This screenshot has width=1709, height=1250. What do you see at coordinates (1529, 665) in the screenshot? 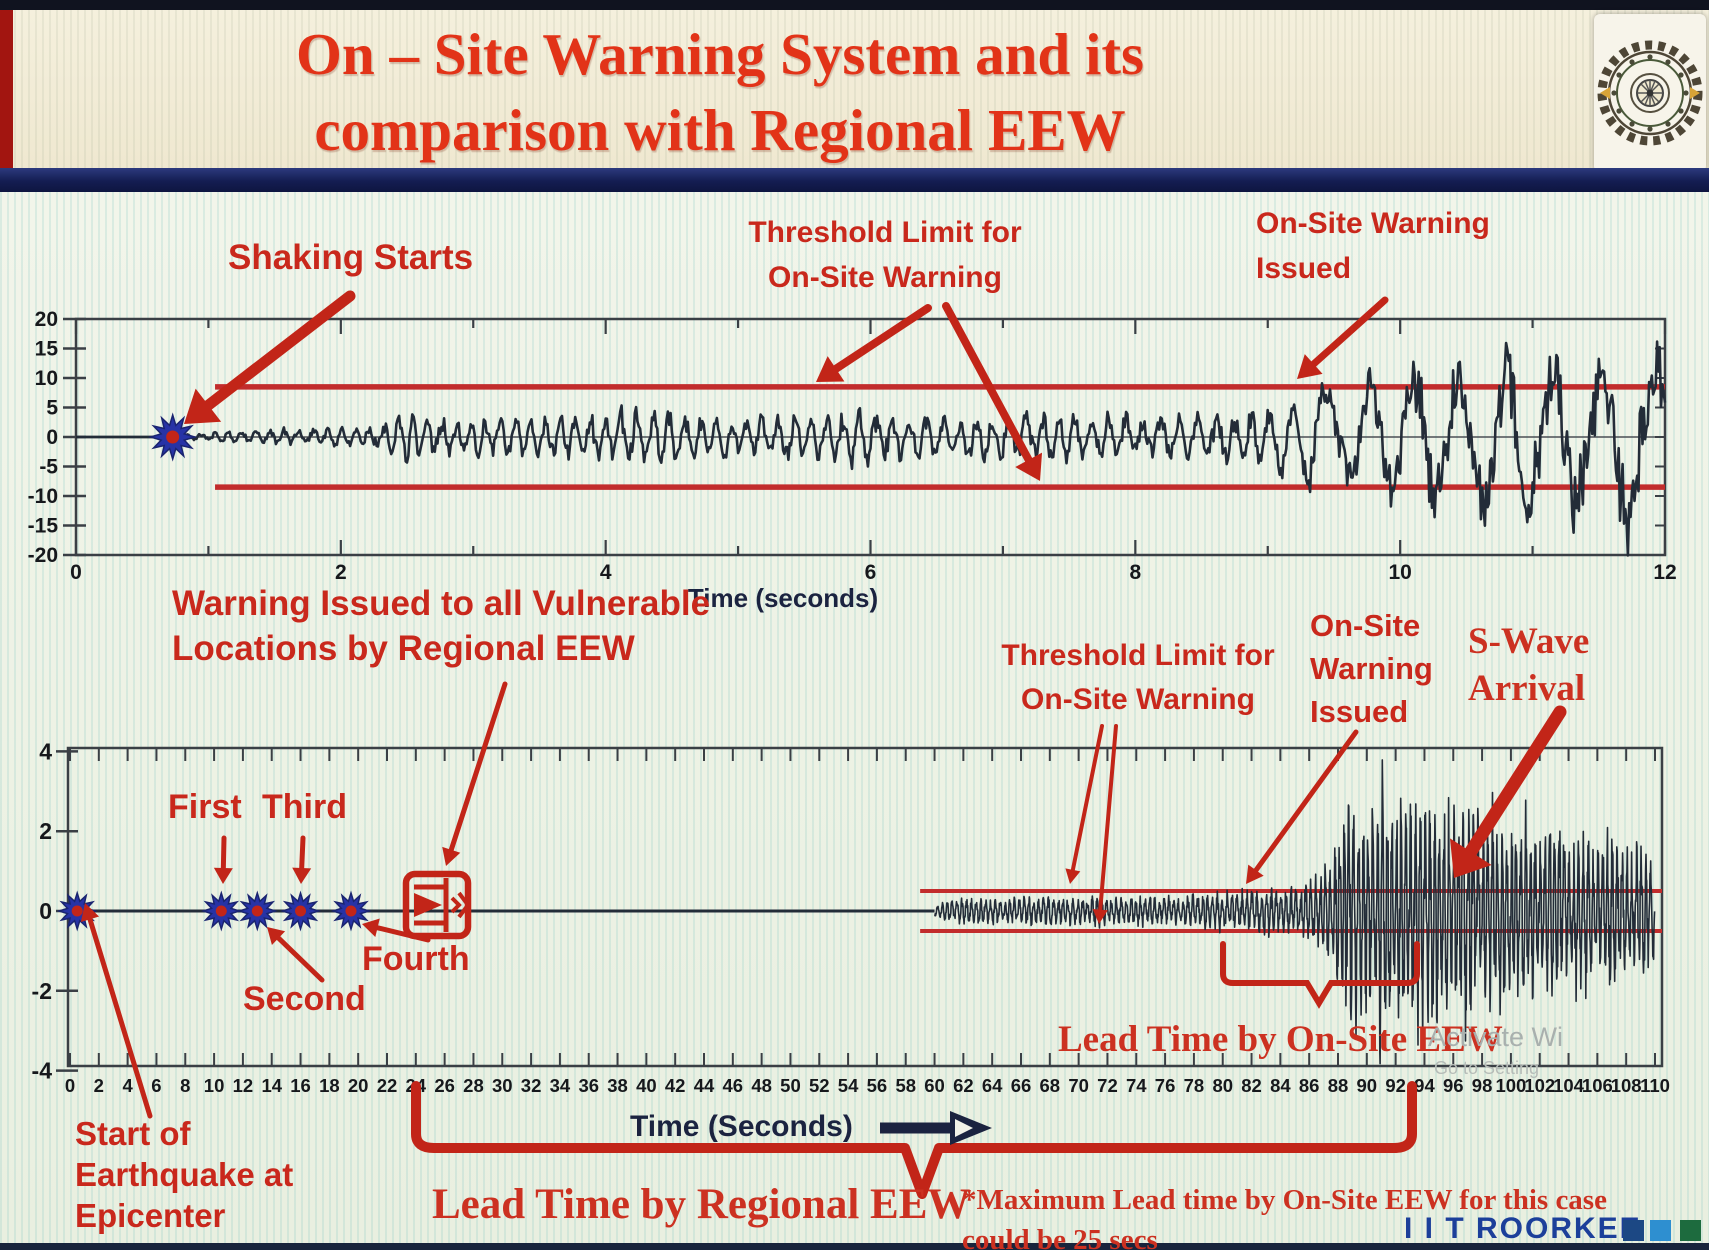
I see `s-wave-arrival-label: S-Wave Arrival` at bounding box center [1529, 665].